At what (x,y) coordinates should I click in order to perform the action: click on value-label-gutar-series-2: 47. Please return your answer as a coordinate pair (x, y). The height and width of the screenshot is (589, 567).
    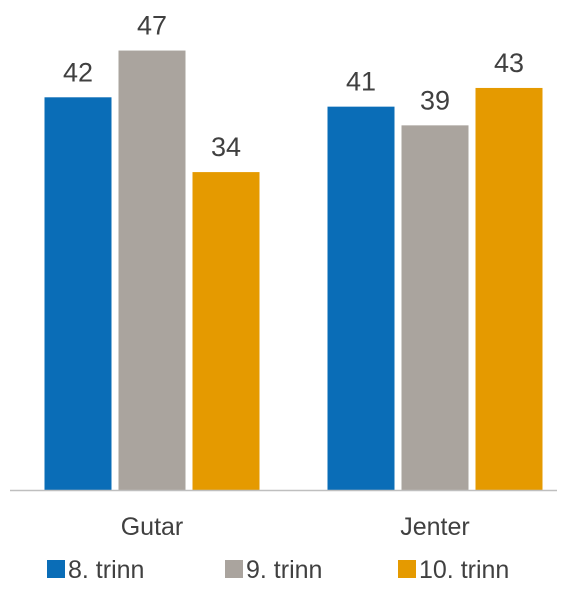
    Looking at the image, I should click on (152, 26).